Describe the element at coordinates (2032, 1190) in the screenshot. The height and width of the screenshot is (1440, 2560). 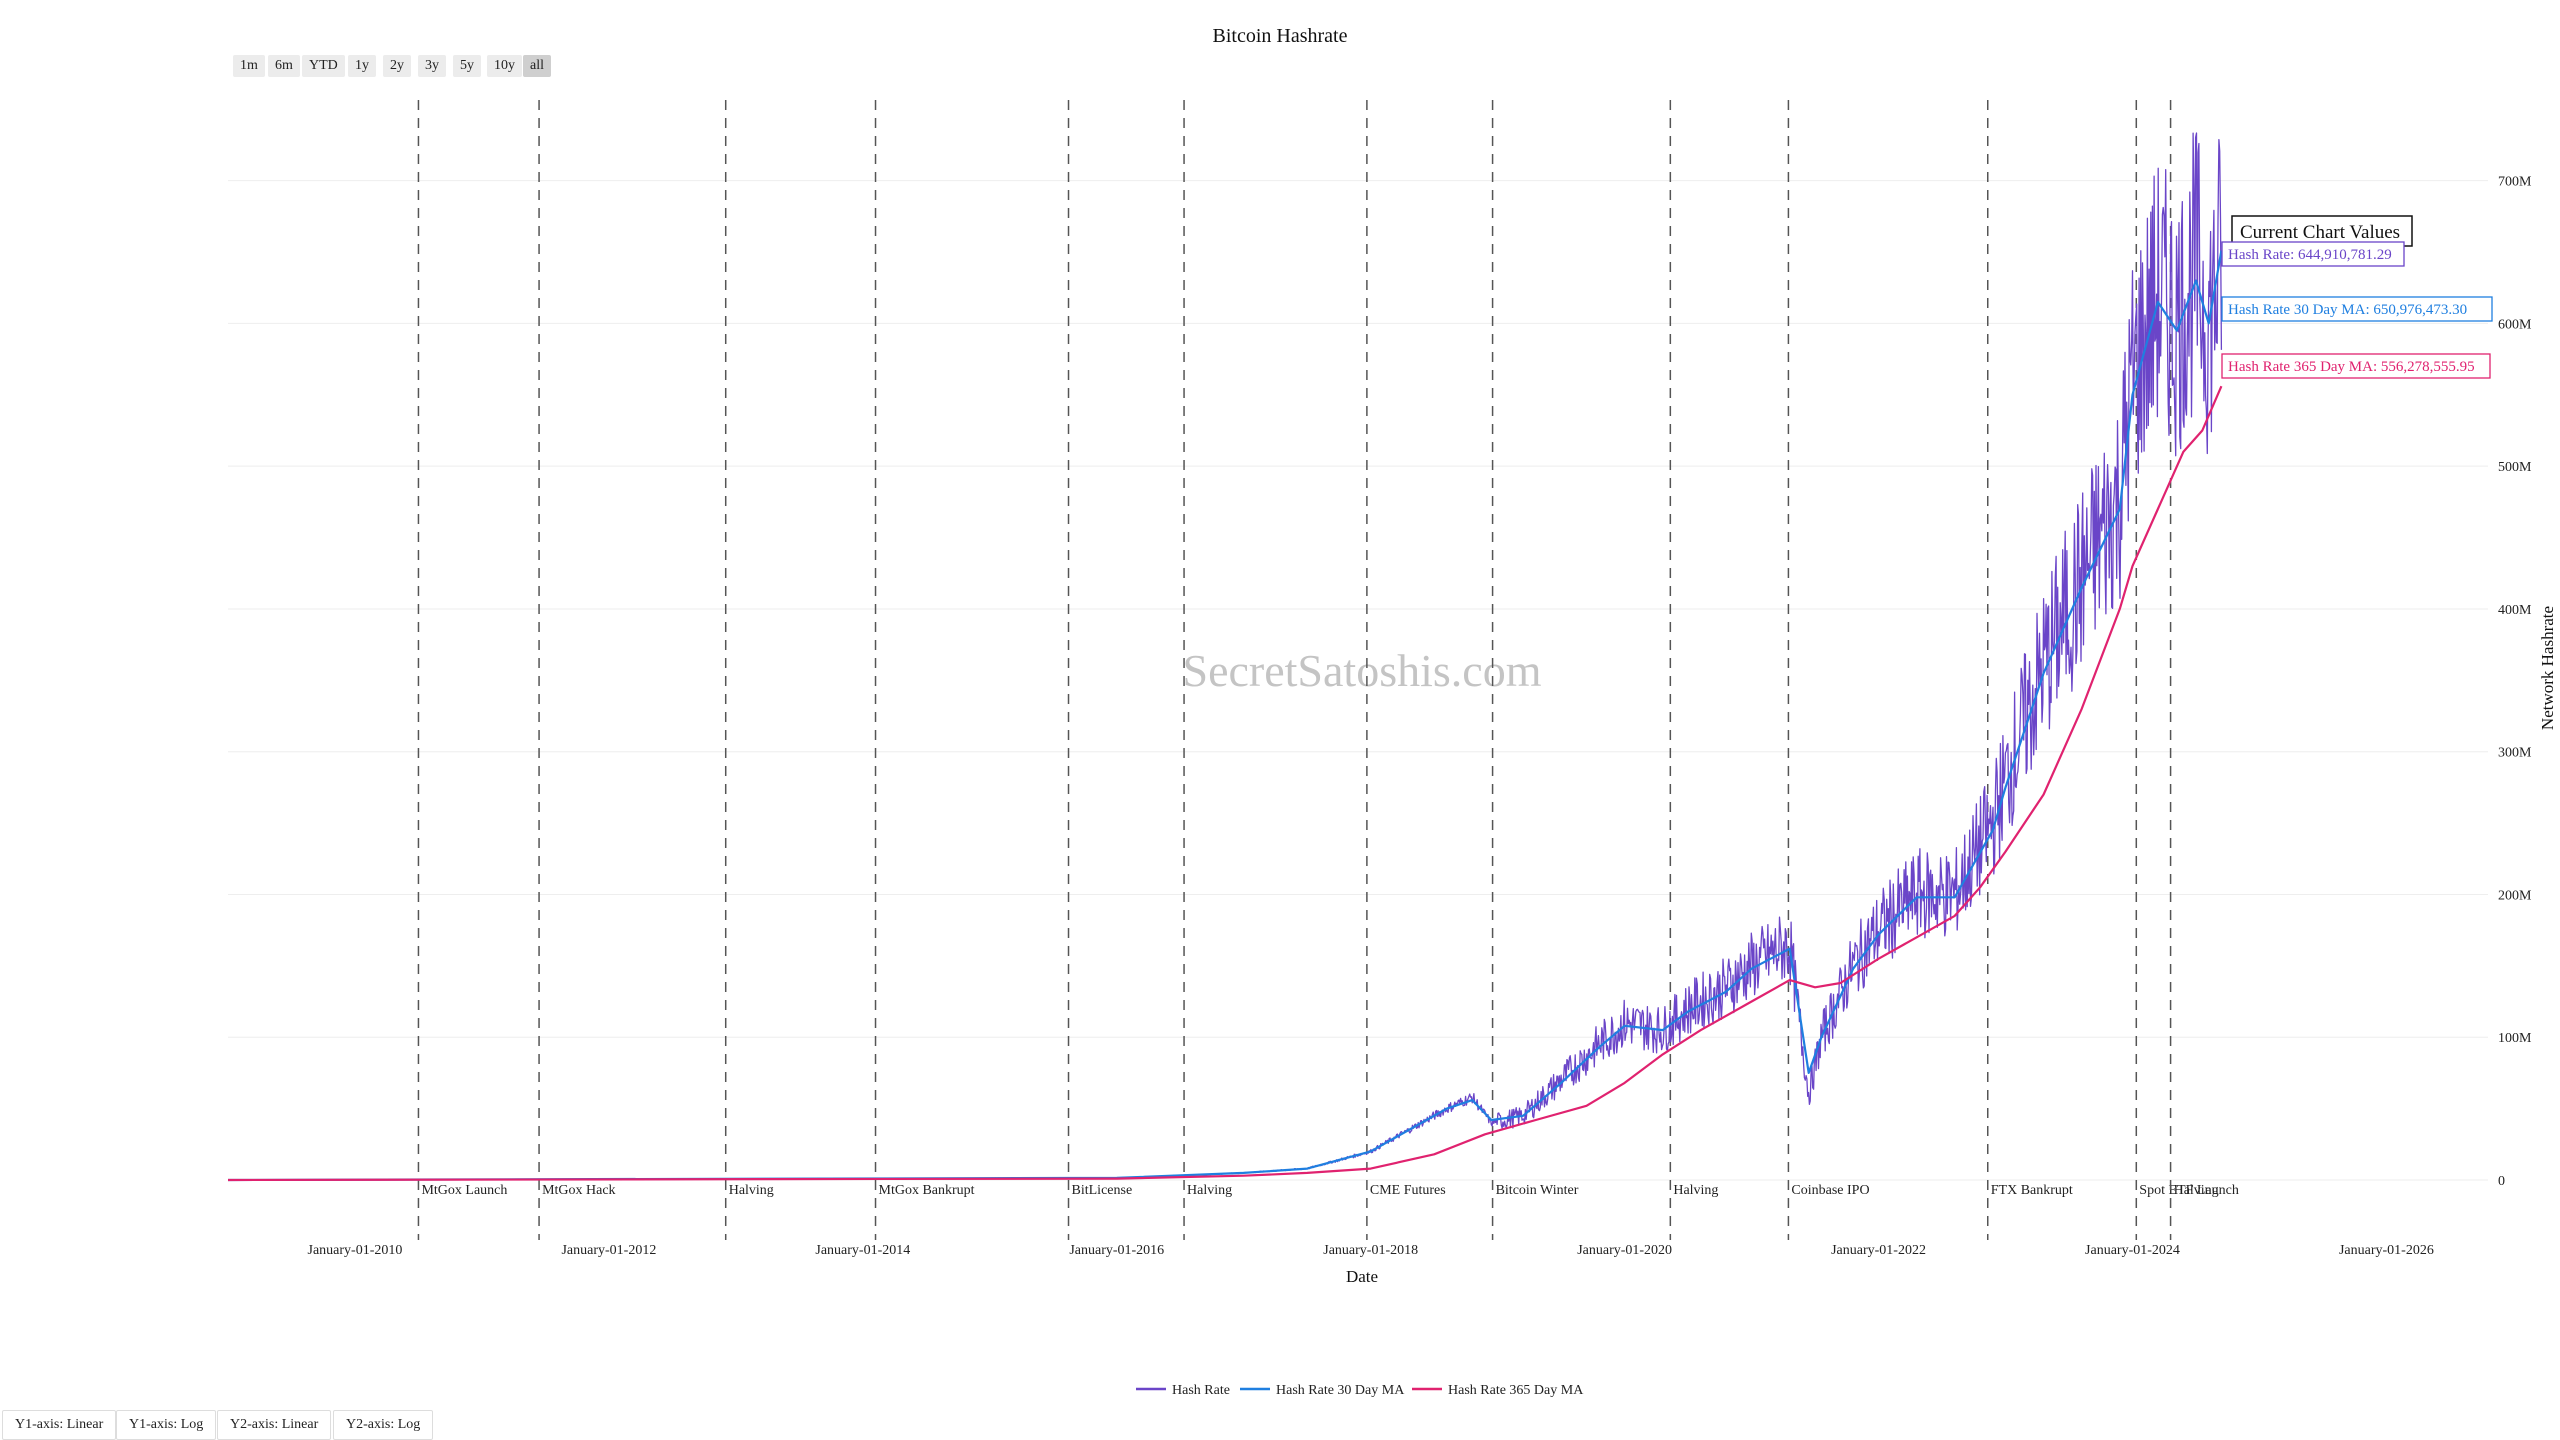
I see `event-label: FTX Bankrupt` at that location.